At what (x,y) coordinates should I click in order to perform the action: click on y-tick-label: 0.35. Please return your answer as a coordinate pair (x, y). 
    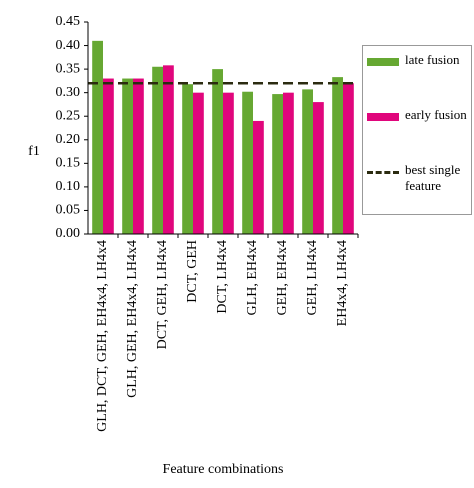
    Looking at the image, I should click on (68, 68).